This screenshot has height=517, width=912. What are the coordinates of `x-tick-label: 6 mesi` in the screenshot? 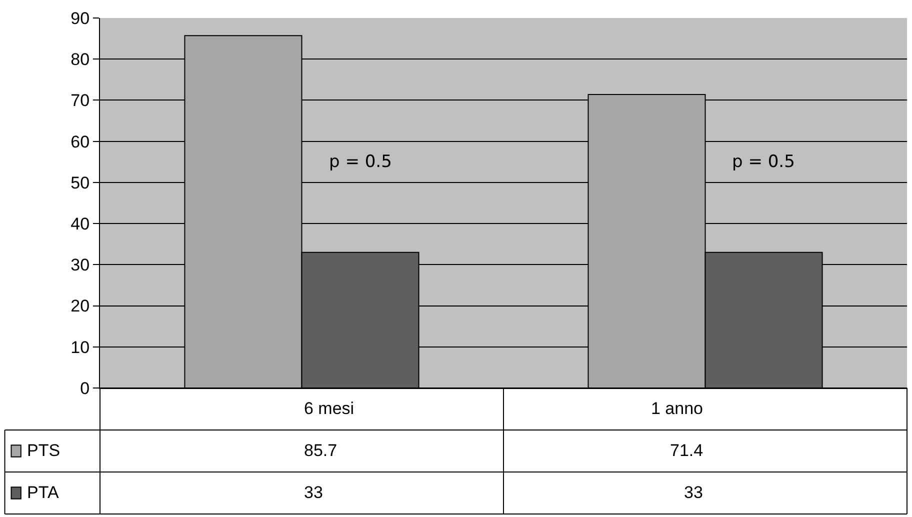 It's located at (329, 408).